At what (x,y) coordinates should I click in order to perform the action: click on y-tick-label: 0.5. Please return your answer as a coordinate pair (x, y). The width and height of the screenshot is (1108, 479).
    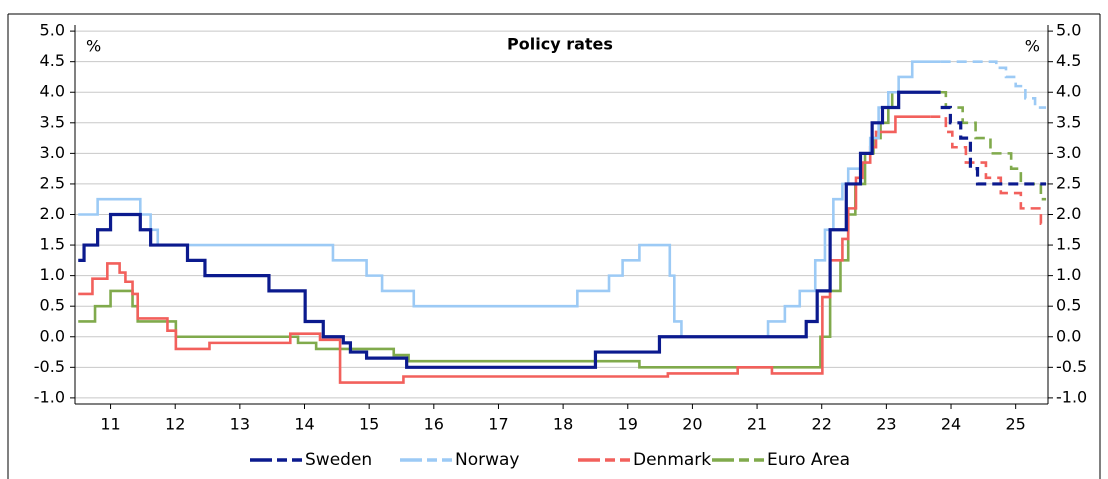
    Looking at the image, I should click on (52, 305).